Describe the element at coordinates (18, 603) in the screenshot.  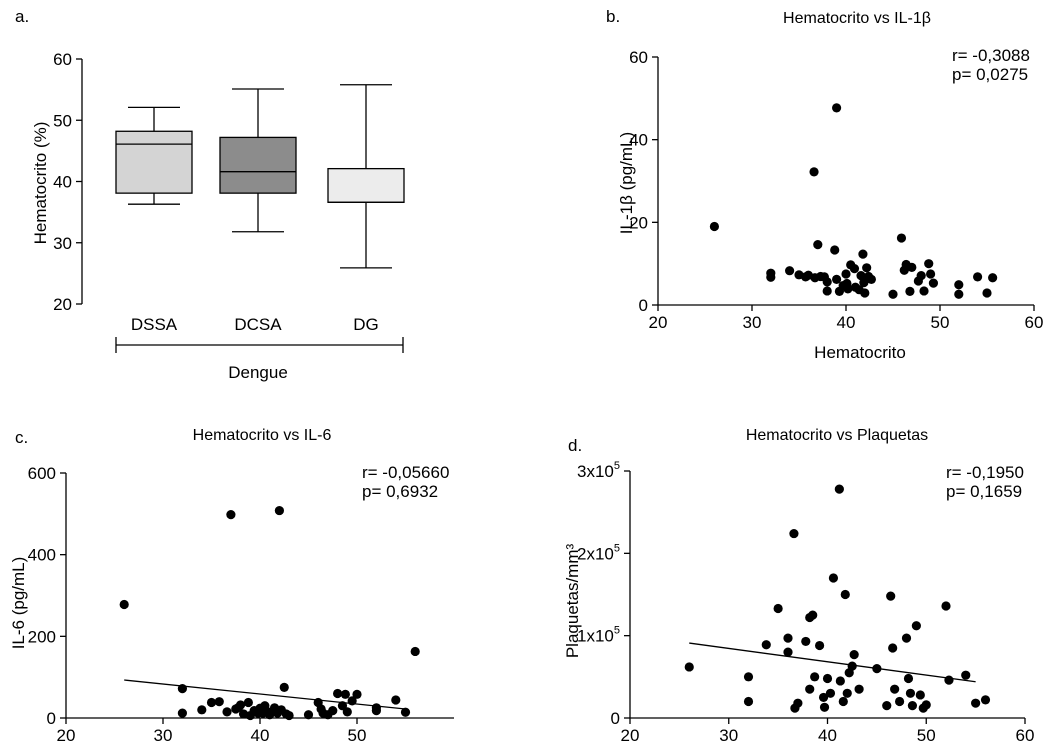
I see `panel-c-ylabel: IL-6 (pg/mL)` at that location.